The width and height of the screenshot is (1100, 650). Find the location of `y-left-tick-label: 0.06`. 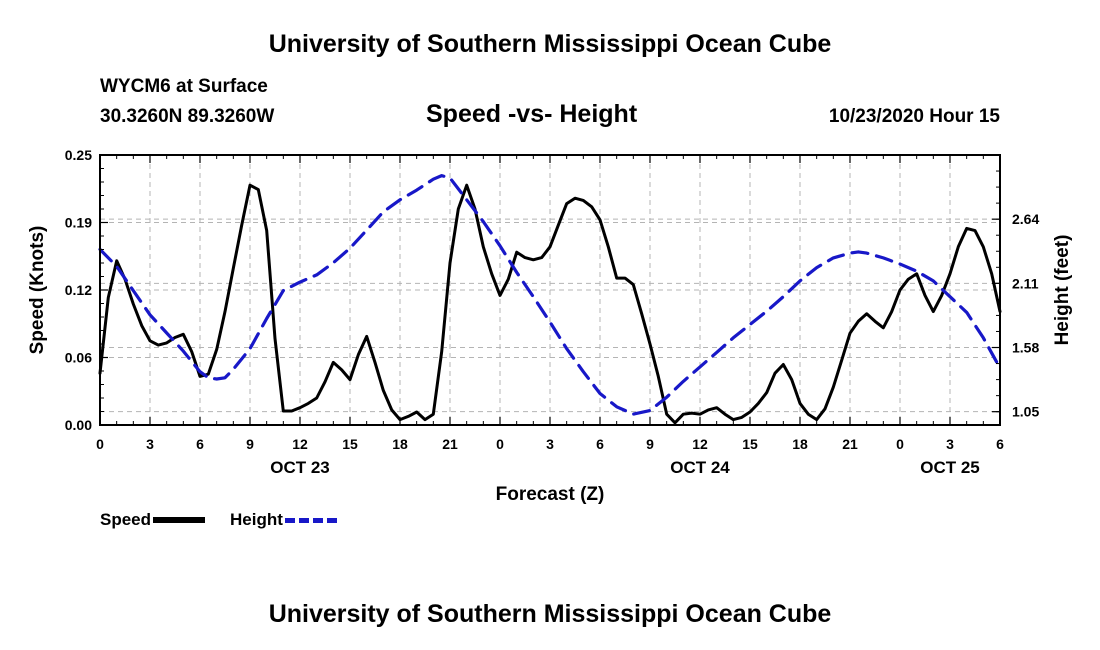

y-left-tick-label: 0.06 is located at coordinates (78, 358).